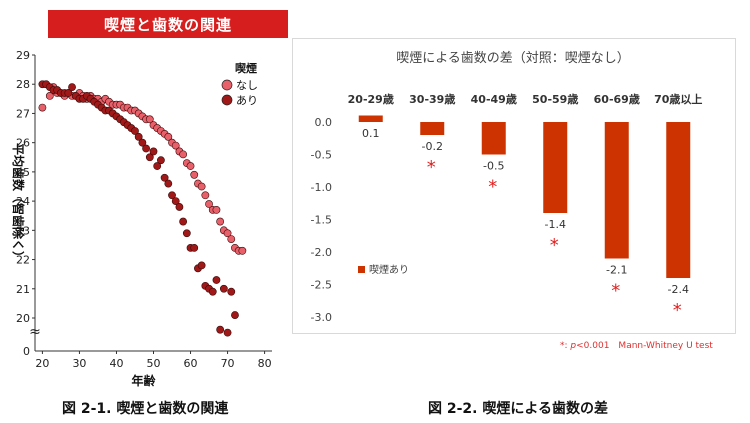  I want to click on y-tick-label: 23, so click(23, 230).